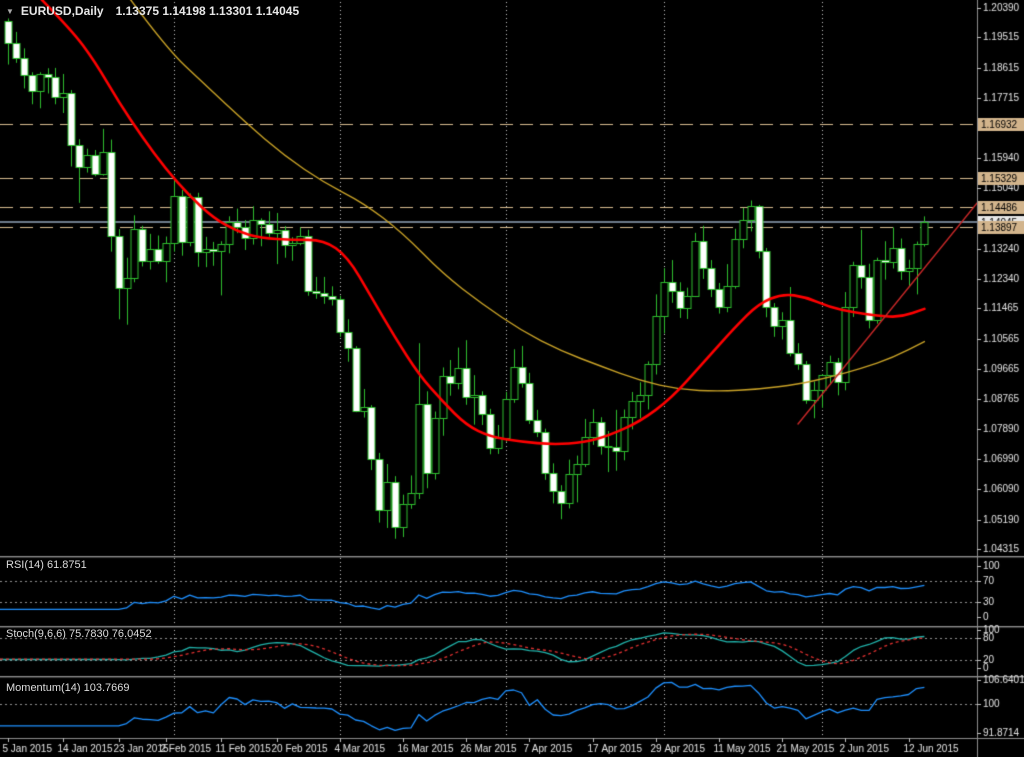 This screenshot has width=1024, height=757. Describe the element at coordinates (79, 634) in the screenshot. I see `stoch-indicator-label: Stoch(9,6,6) 75.7830 76.0452` at that location.